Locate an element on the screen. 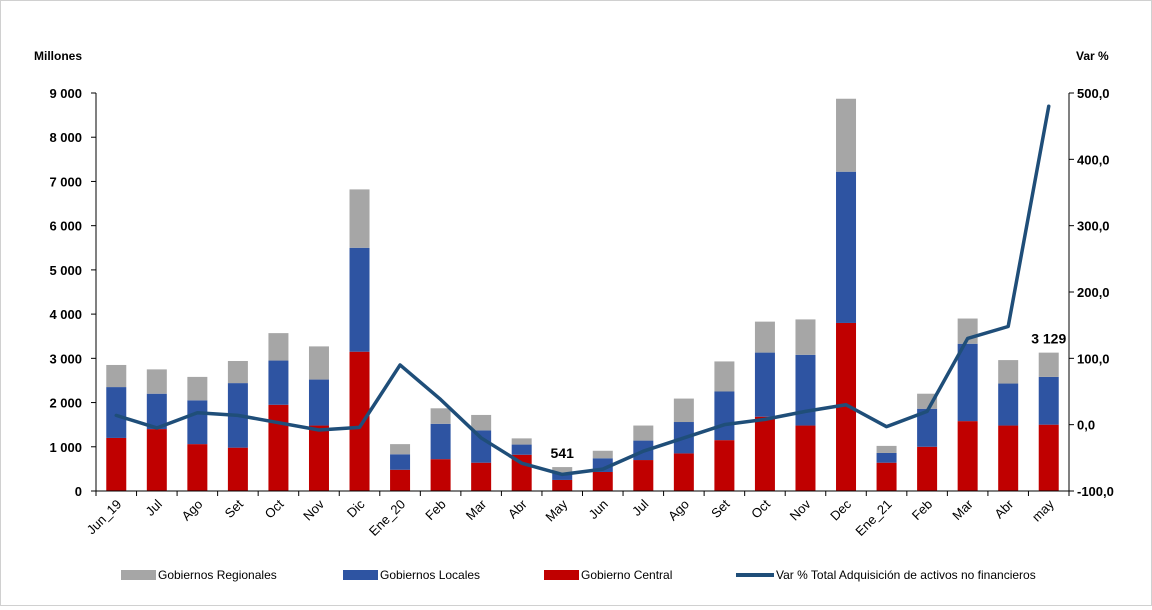  data-label: 541 is located at coordinates (563, 453).